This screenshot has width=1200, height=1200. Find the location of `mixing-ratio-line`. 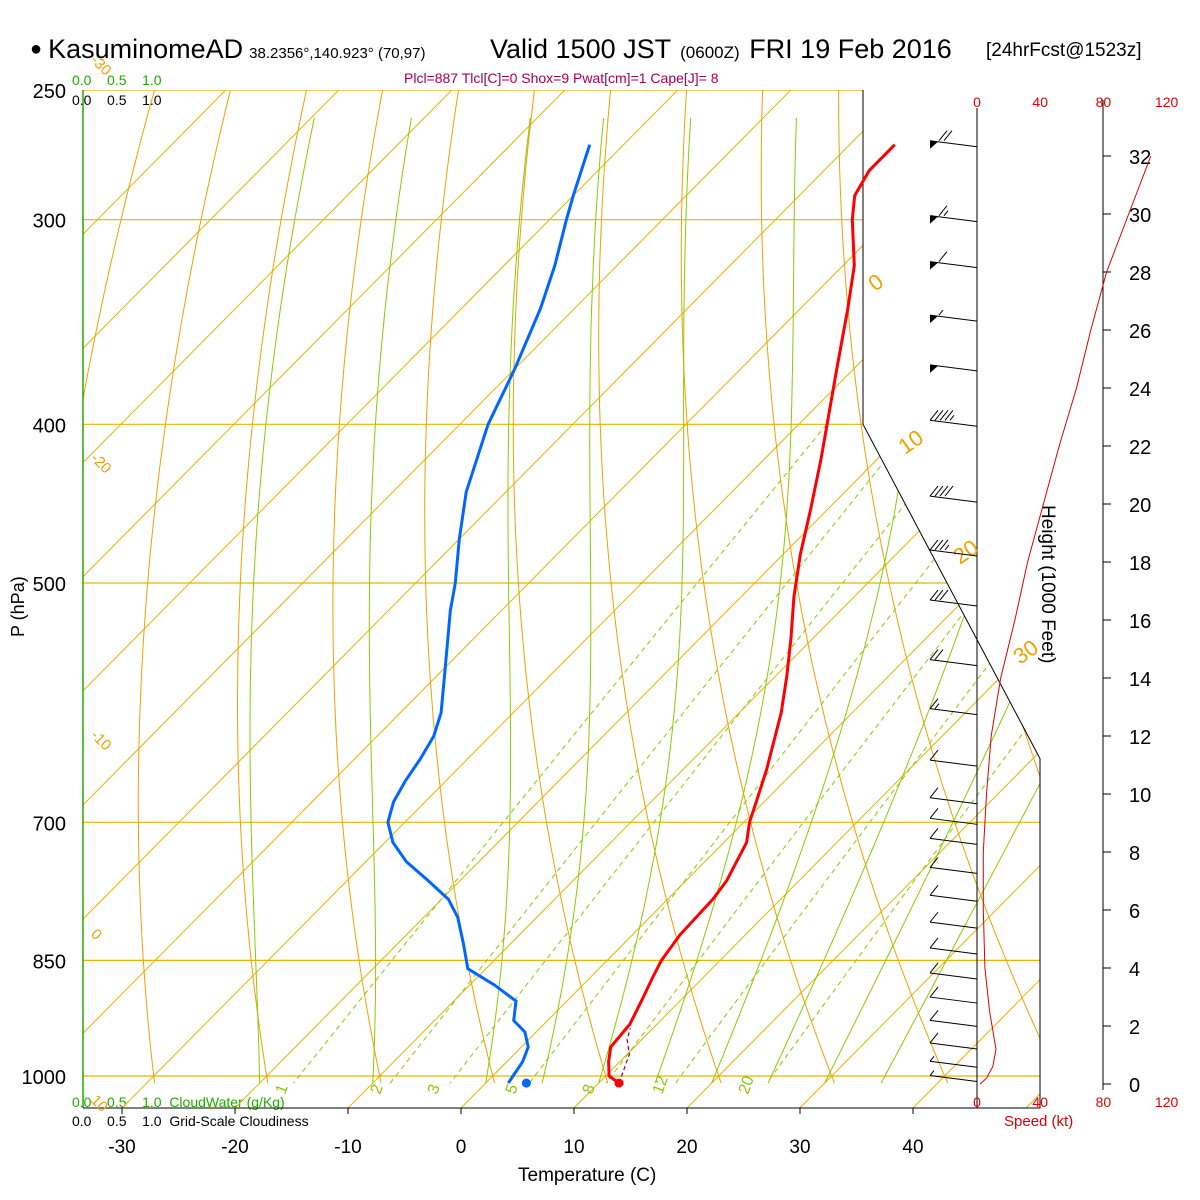

mixing-ratio-line is located at coordinates (903, 753).